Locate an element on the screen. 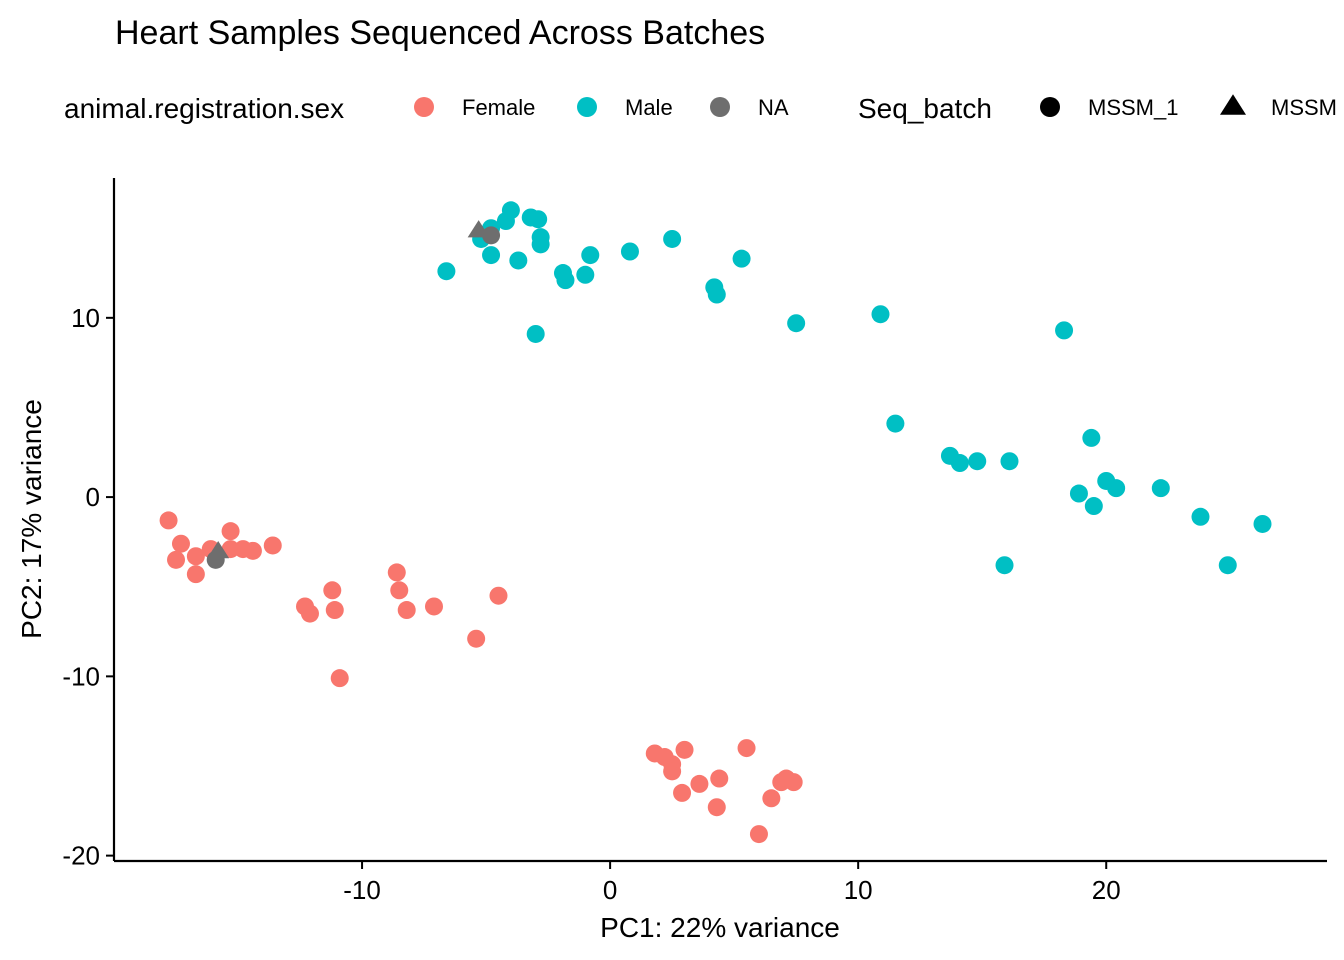 This screenshot has height=960, width=1344. x-tick-label: 10 is located at coordinates (858, 890).